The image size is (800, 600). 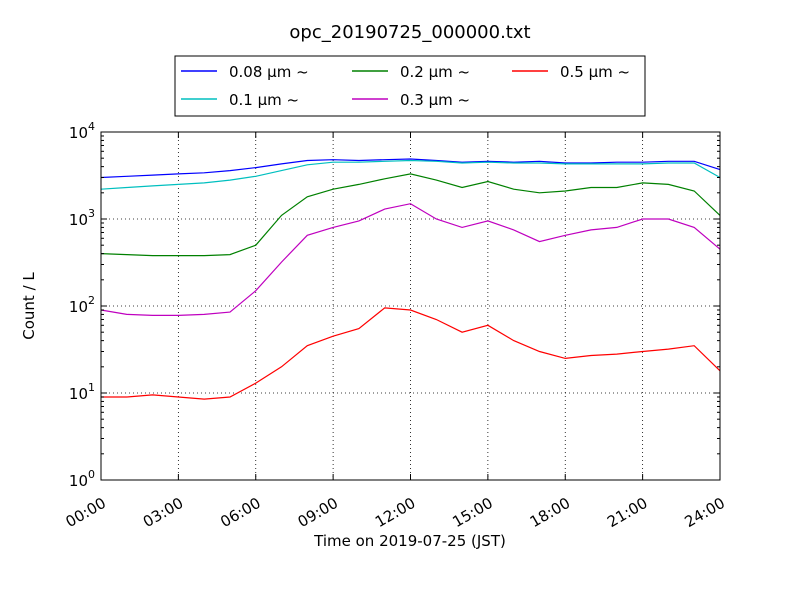 What do you see at coordinates (595, 72) in the screenshot?
I see `legend-label: 0.5 μm ~` at bounding box center [595, 72].